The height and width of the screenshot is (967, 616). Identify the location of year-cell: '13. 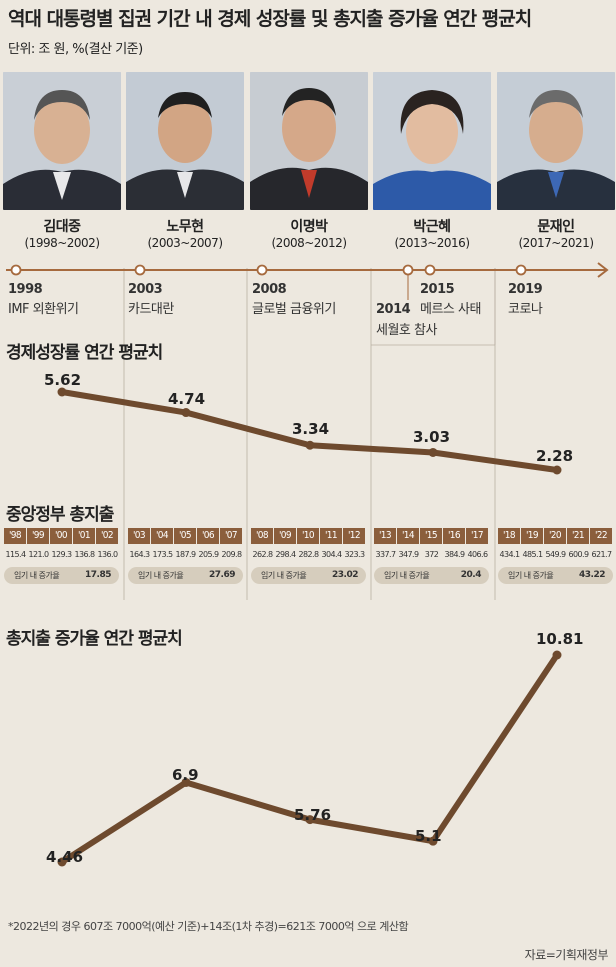
(385, 536).